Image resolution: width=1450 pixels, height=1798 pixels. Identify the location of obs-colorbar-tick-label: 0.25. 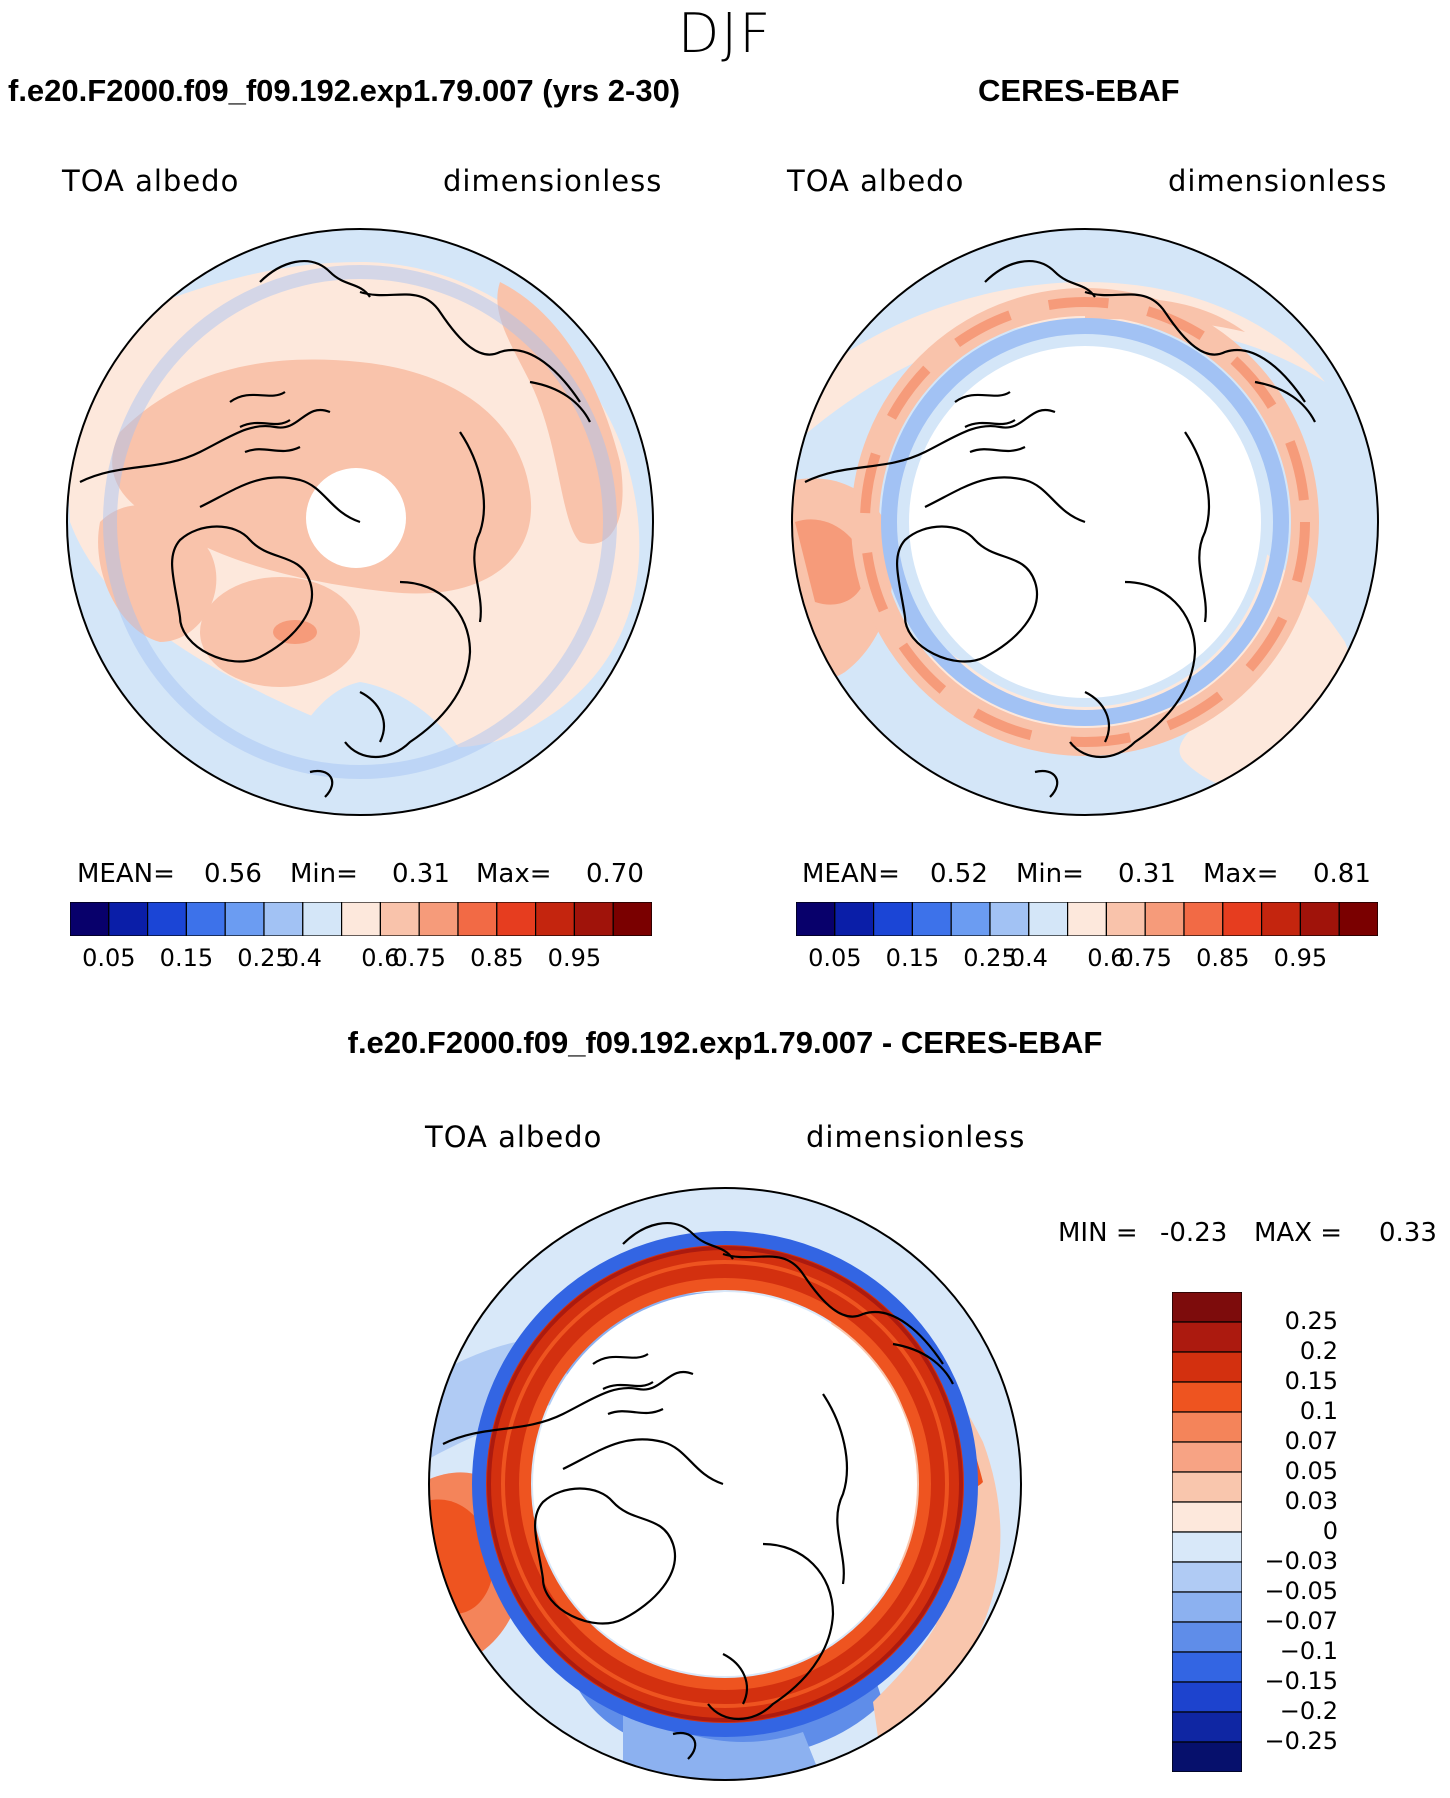
(990, 958).